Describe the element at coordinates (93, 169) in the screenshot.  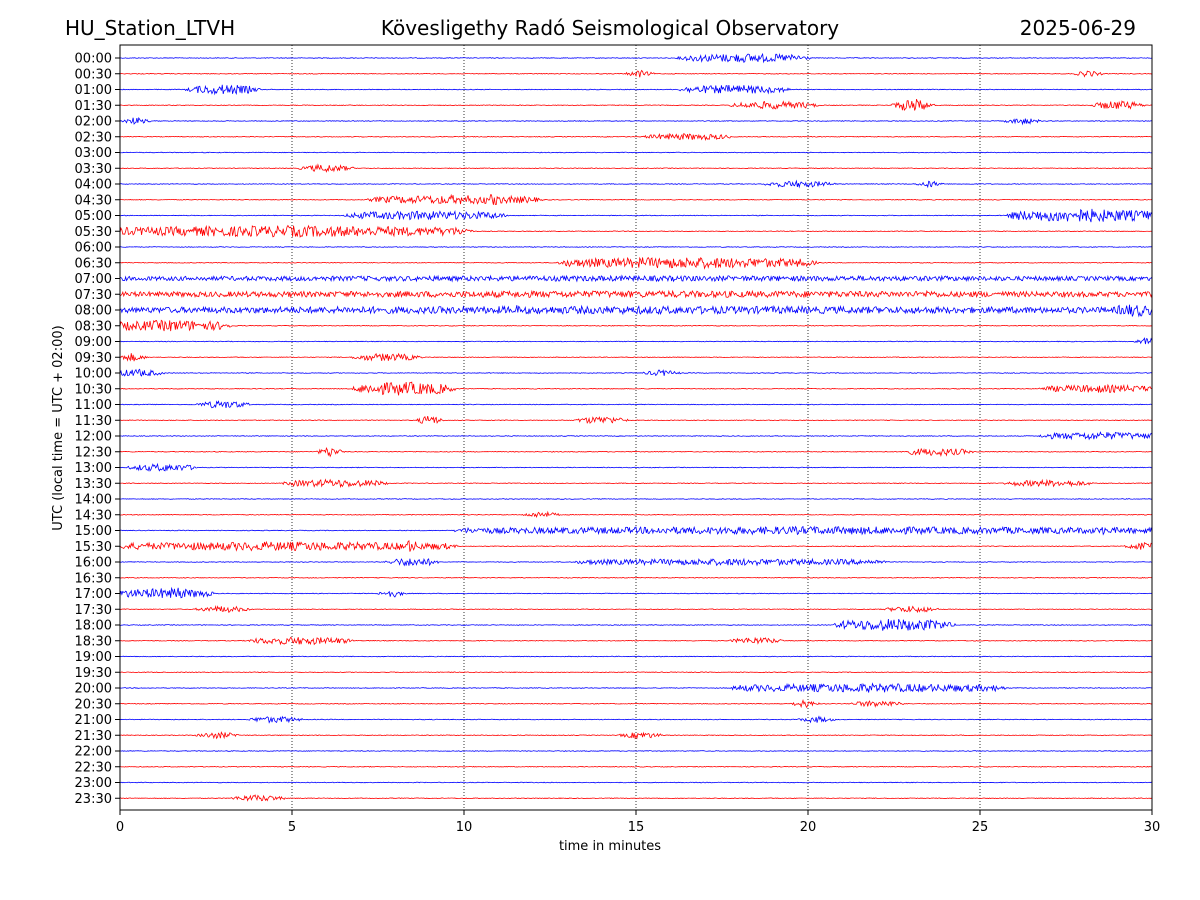
I see `y-tick-label: 03:30` at that location.